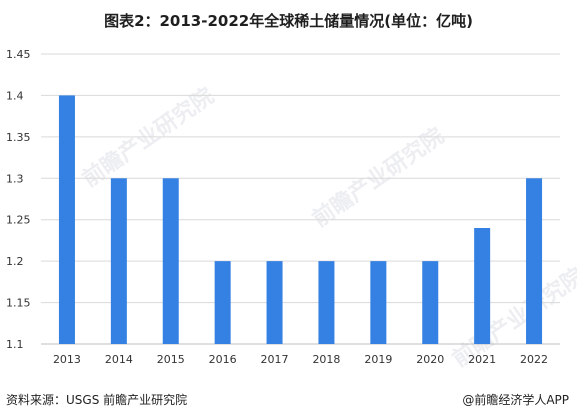 This screenshot has width=577, height=417. Describe the element at coordinates (326, 302) in the screenshot. I see `bar-2018` at that location.